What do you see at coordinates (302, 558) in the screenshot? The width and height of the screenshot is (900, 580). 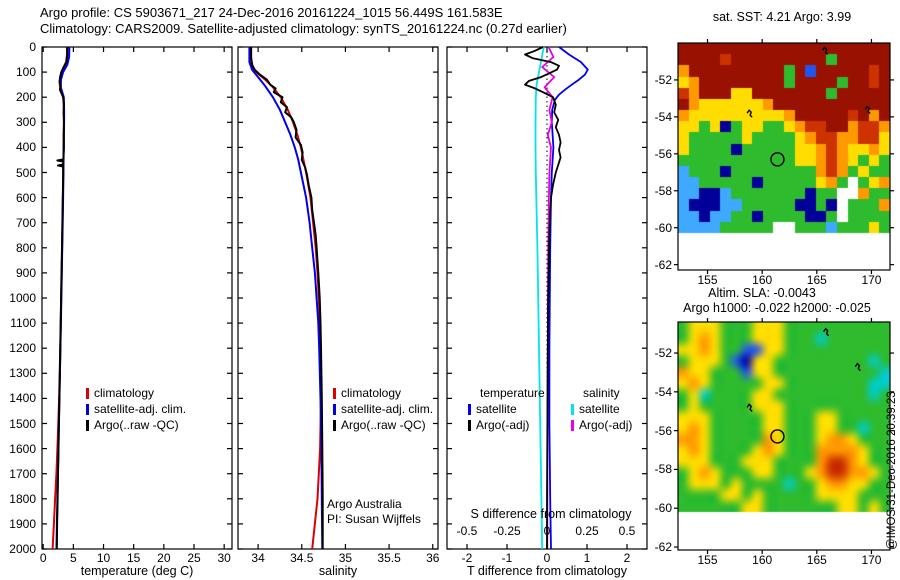 I see `salinity_profile-xtick-label: 34.5` at bounding box center [302, 558].